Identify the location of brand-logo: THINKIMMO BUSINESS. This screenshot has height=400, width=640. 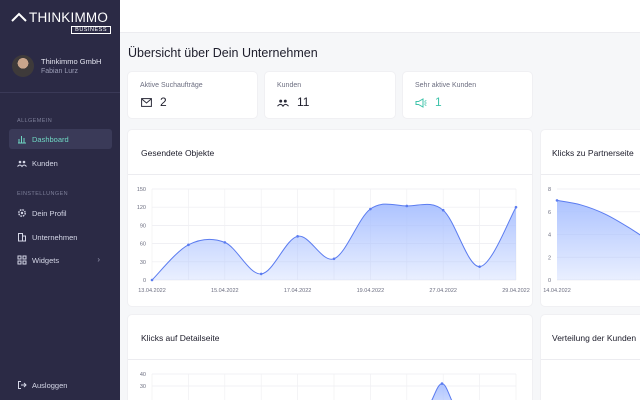
(61, 23).